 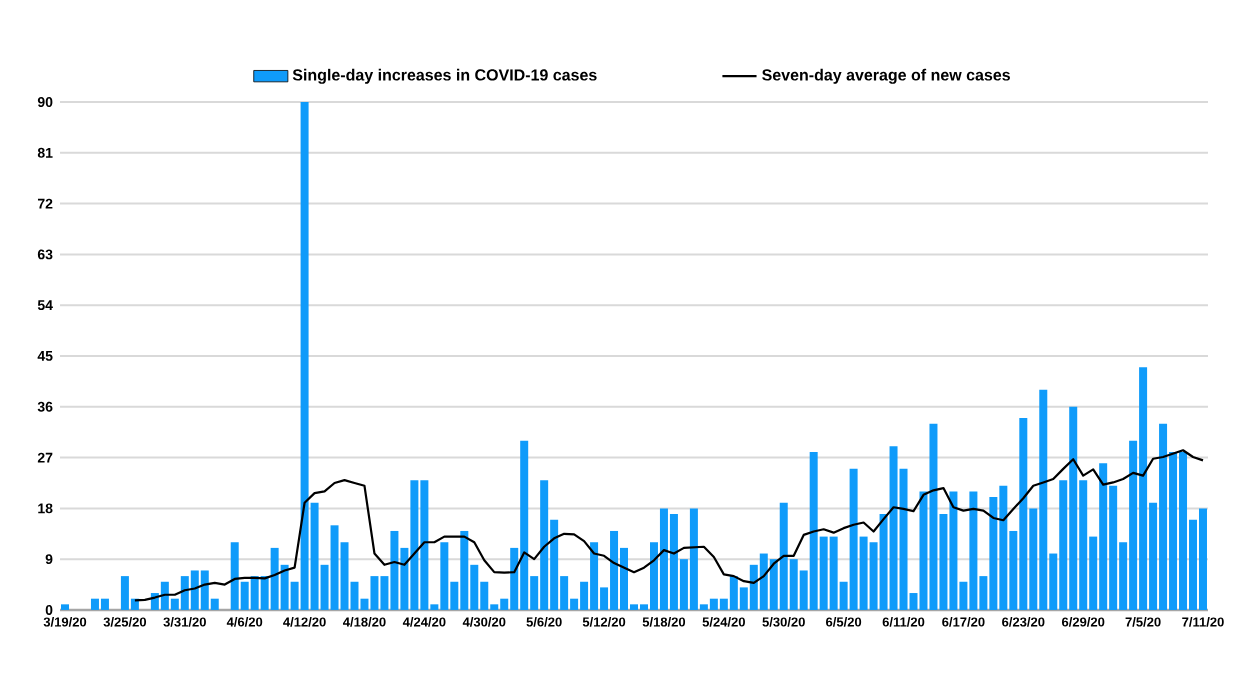 What do you see at coordinates (65, 607) in the screenshot?
I see `bar` at bounding box center [65, 607].